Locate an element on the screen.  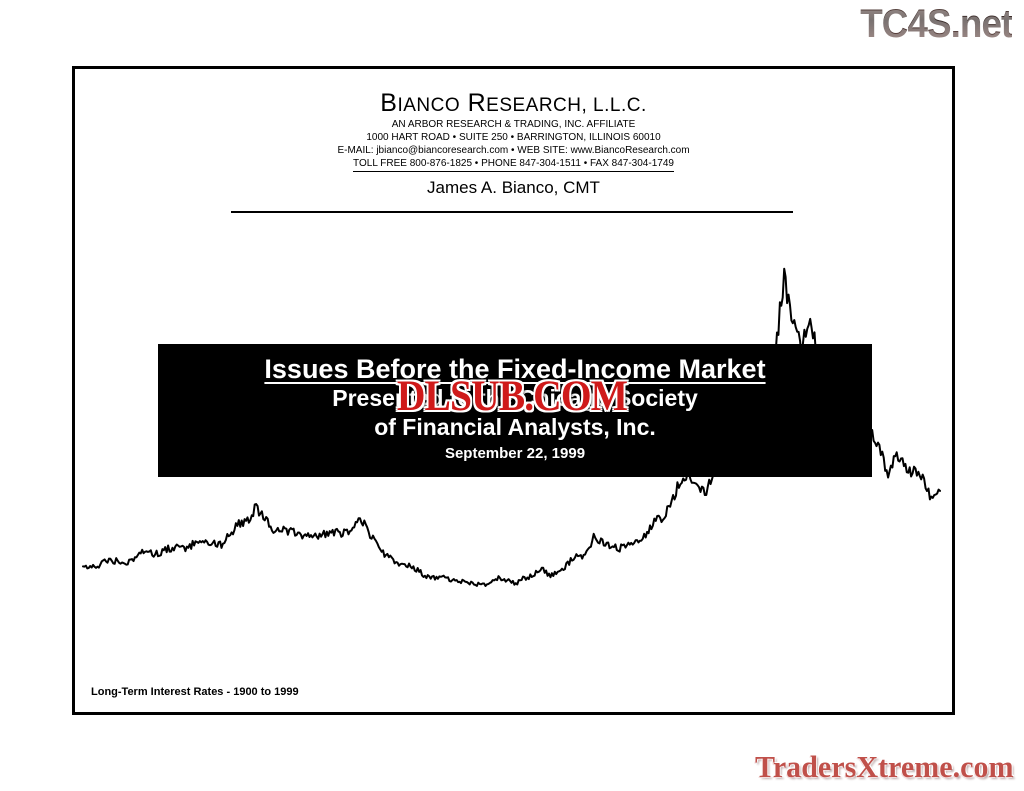
tc4s-watermark-logo: TC4S.net is located at coordinates (936, 24).